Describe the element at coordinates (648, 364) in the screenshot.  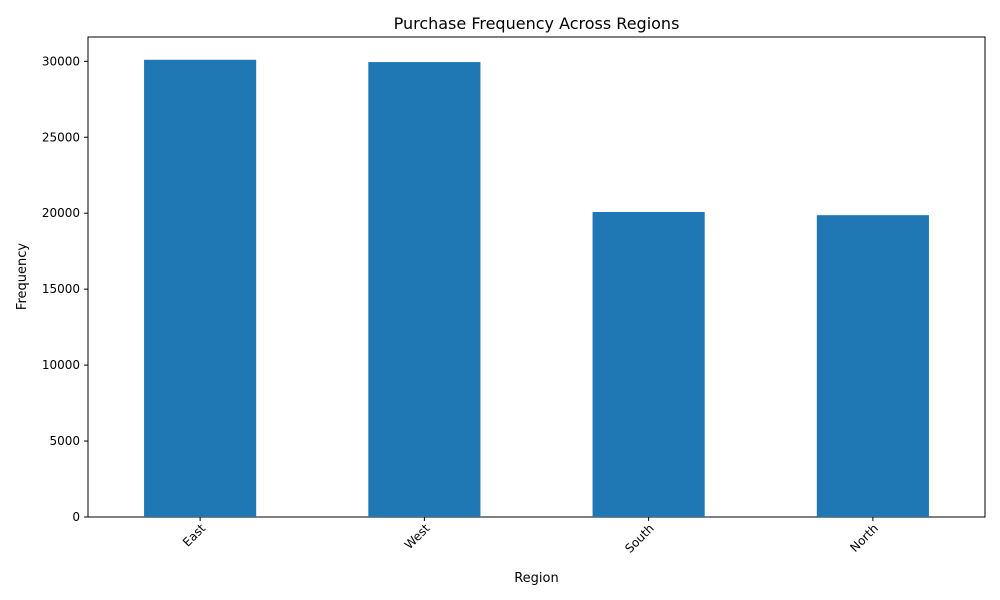
I see `bar-south` at that location.